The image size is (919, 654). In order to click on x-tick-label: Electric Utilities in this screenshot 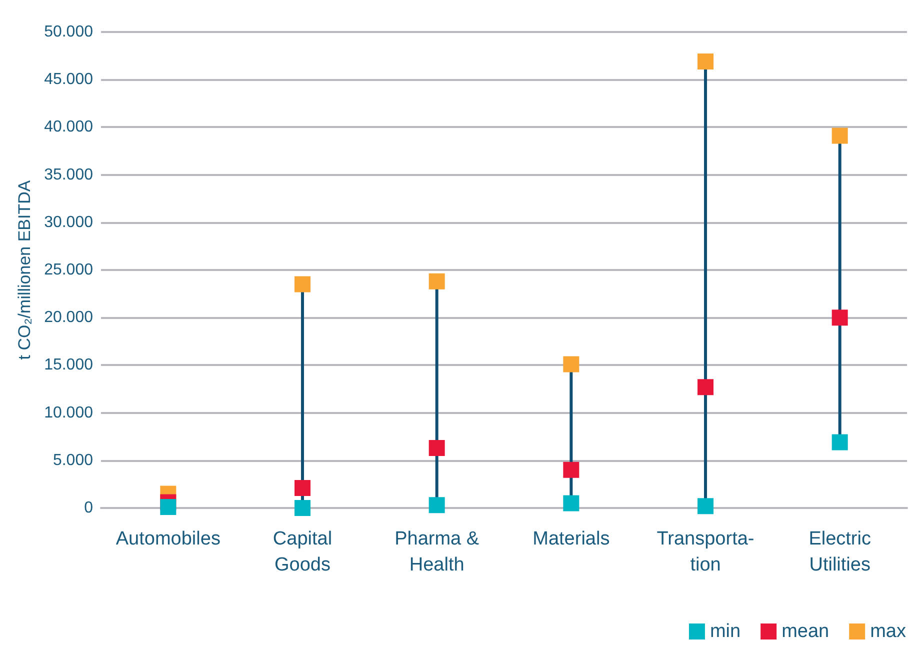, I will do `click(839, 552)`.